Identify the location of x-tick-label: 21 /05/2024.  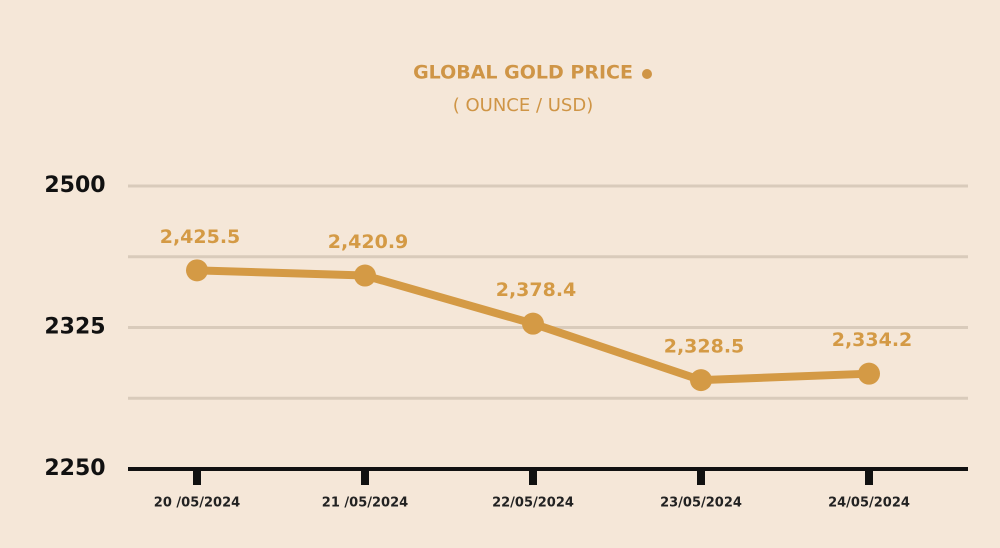
(365, 503).